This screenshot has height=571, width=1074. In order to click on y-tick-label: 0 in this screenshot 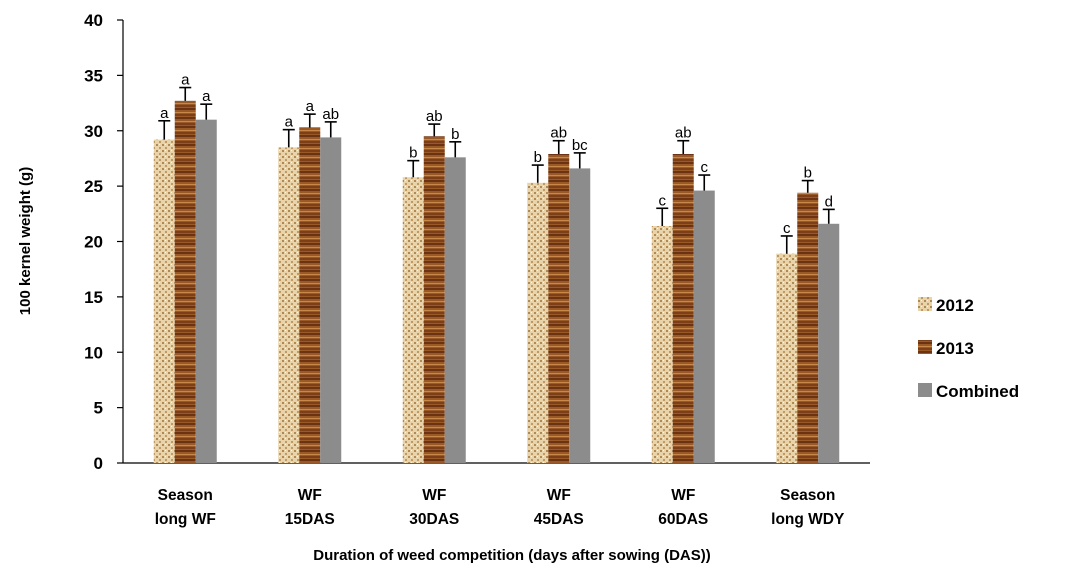, I will do `click(98, 463)`.